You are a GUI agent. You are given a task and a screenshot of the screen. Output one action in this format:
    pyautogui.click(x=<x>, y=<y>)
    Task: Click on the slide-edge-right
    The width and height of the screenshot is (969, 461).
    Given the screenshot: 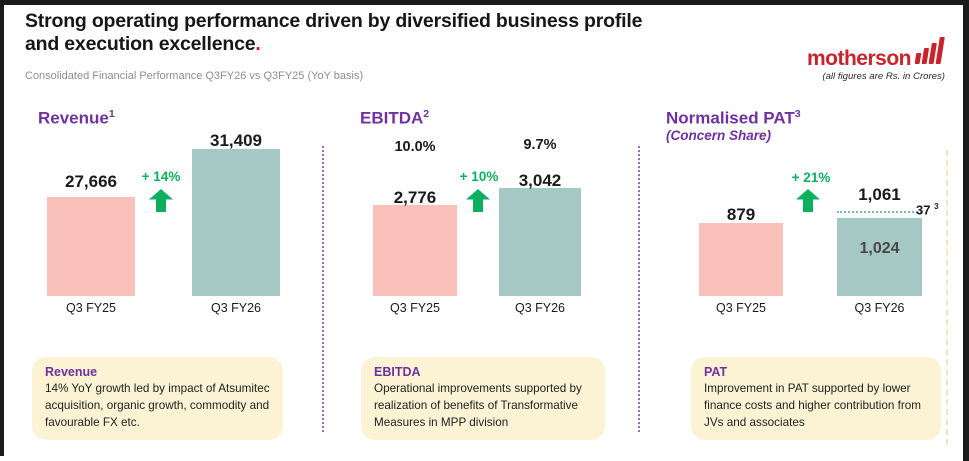 What is the action you would take?
    pyautogui.click(x=966, y=230)
    